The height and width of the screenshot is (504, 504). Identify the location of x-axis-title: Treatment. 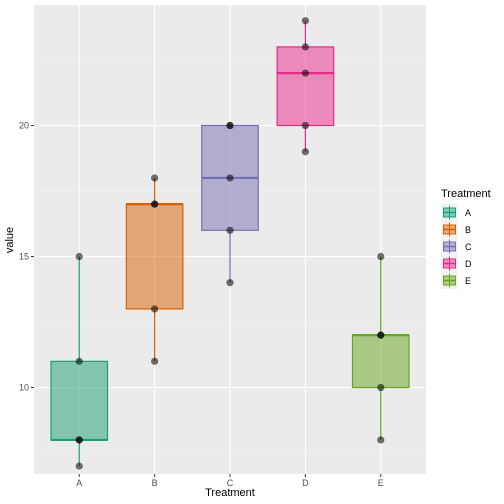
(230, 493).